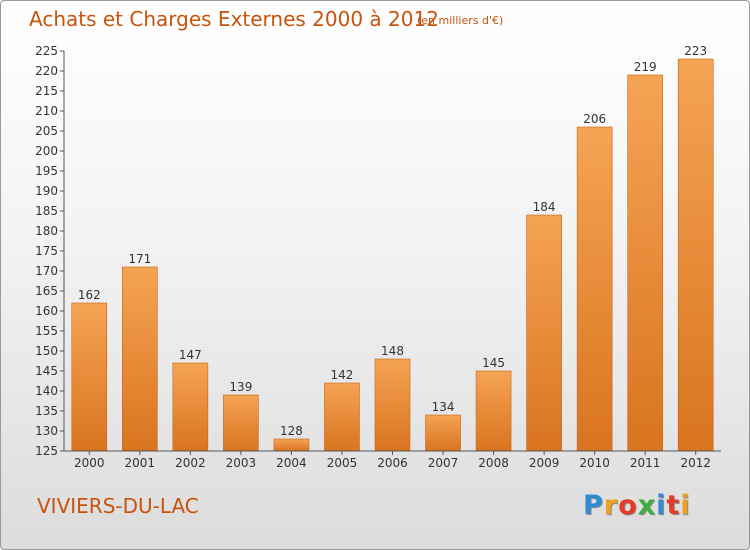 Image resolution: width=750 pixels, height=550 pixels. What do you see at coordinates (46, 331) in the screenshot?
I see `y-tick-label: 155` at bounding box center [46, 331].